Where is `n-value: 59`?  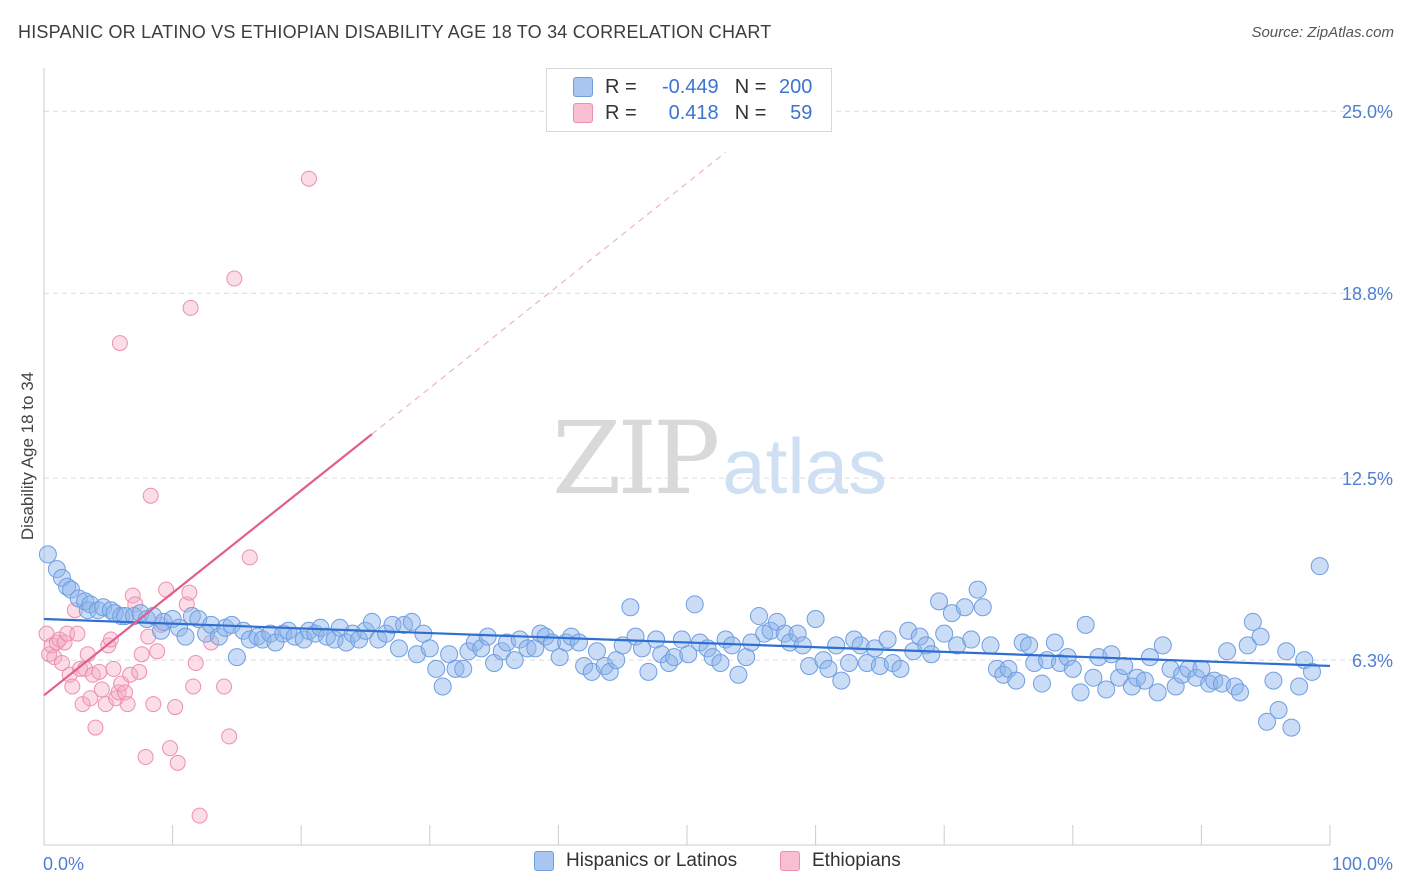
n-value: 59 is located at coordinates (801, 112).